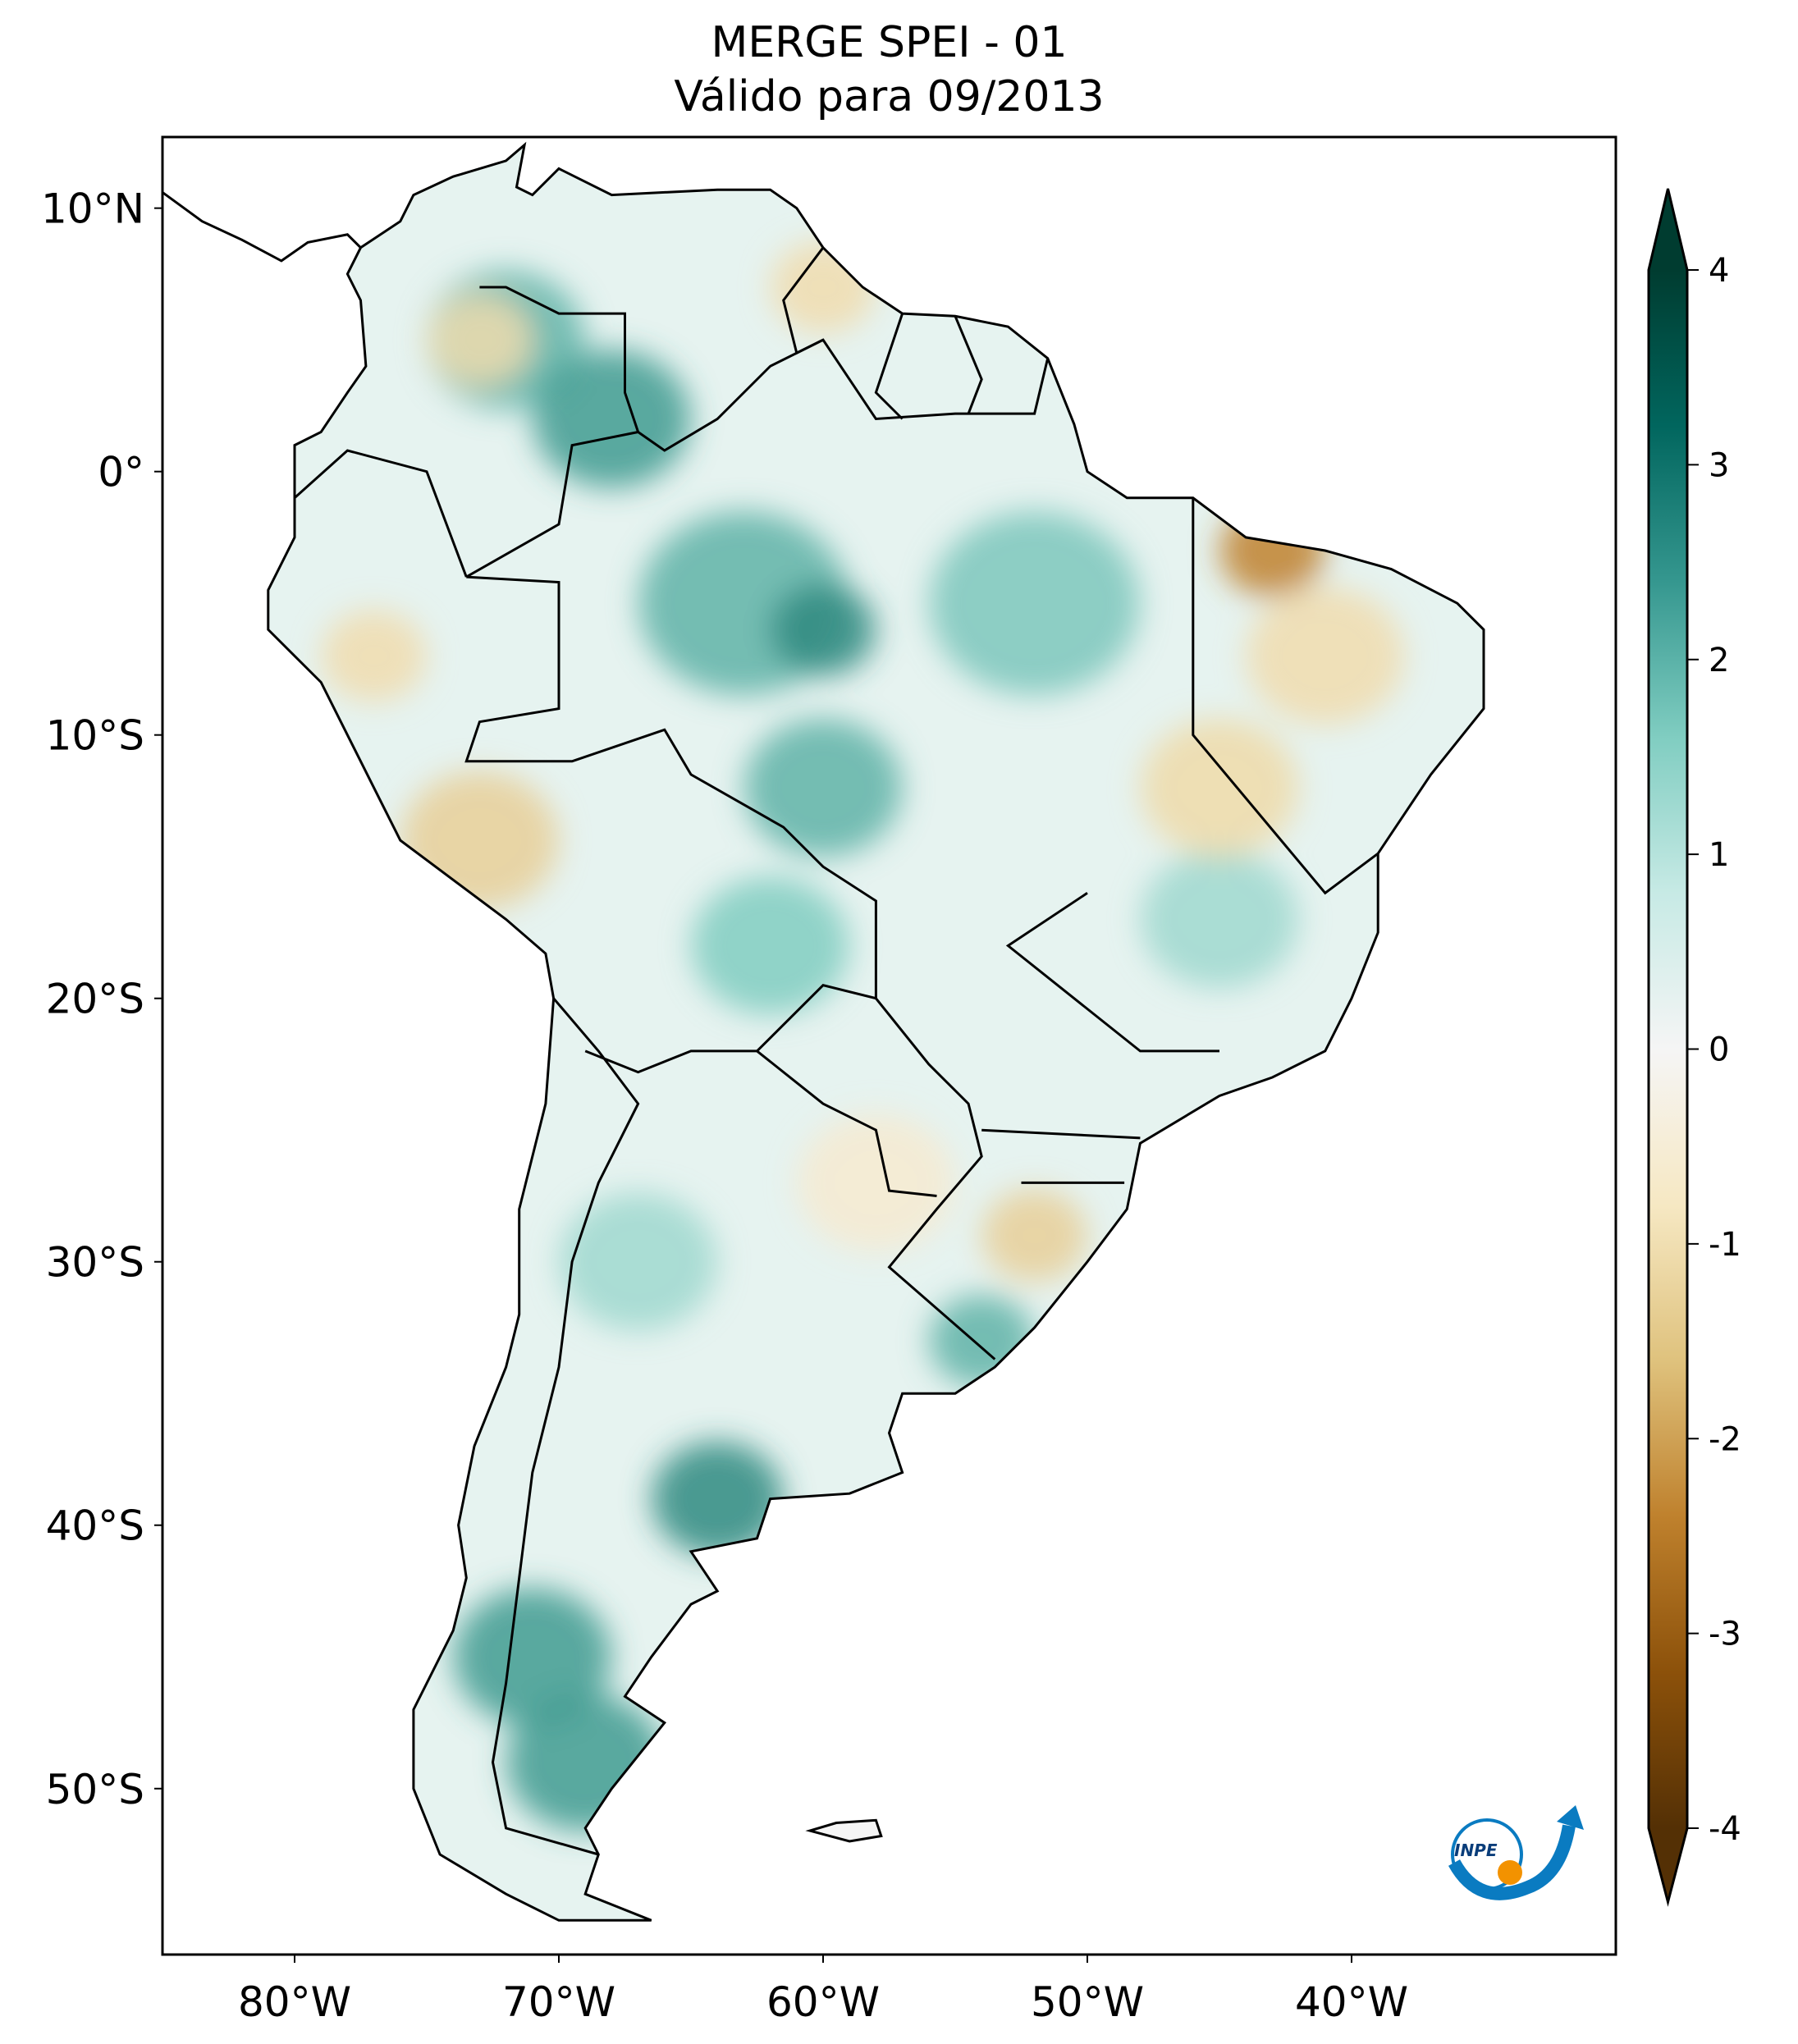  Describe the element at coordinates (95, 1526) in the screenshot. I see `y-tick-label: 40°S` at that location.